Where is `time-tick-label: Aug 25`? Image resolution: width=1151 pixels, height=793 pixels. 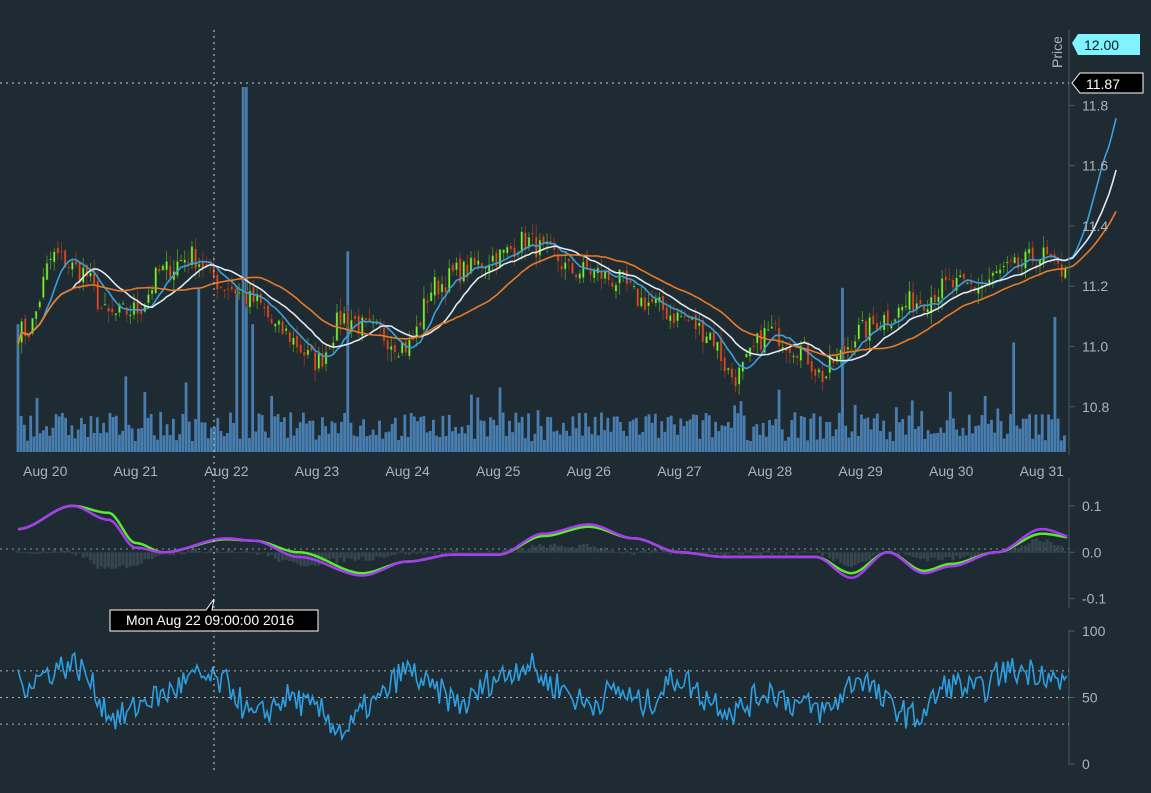
time-tick-label: Aug 25 is located at coordinates (498, 471).